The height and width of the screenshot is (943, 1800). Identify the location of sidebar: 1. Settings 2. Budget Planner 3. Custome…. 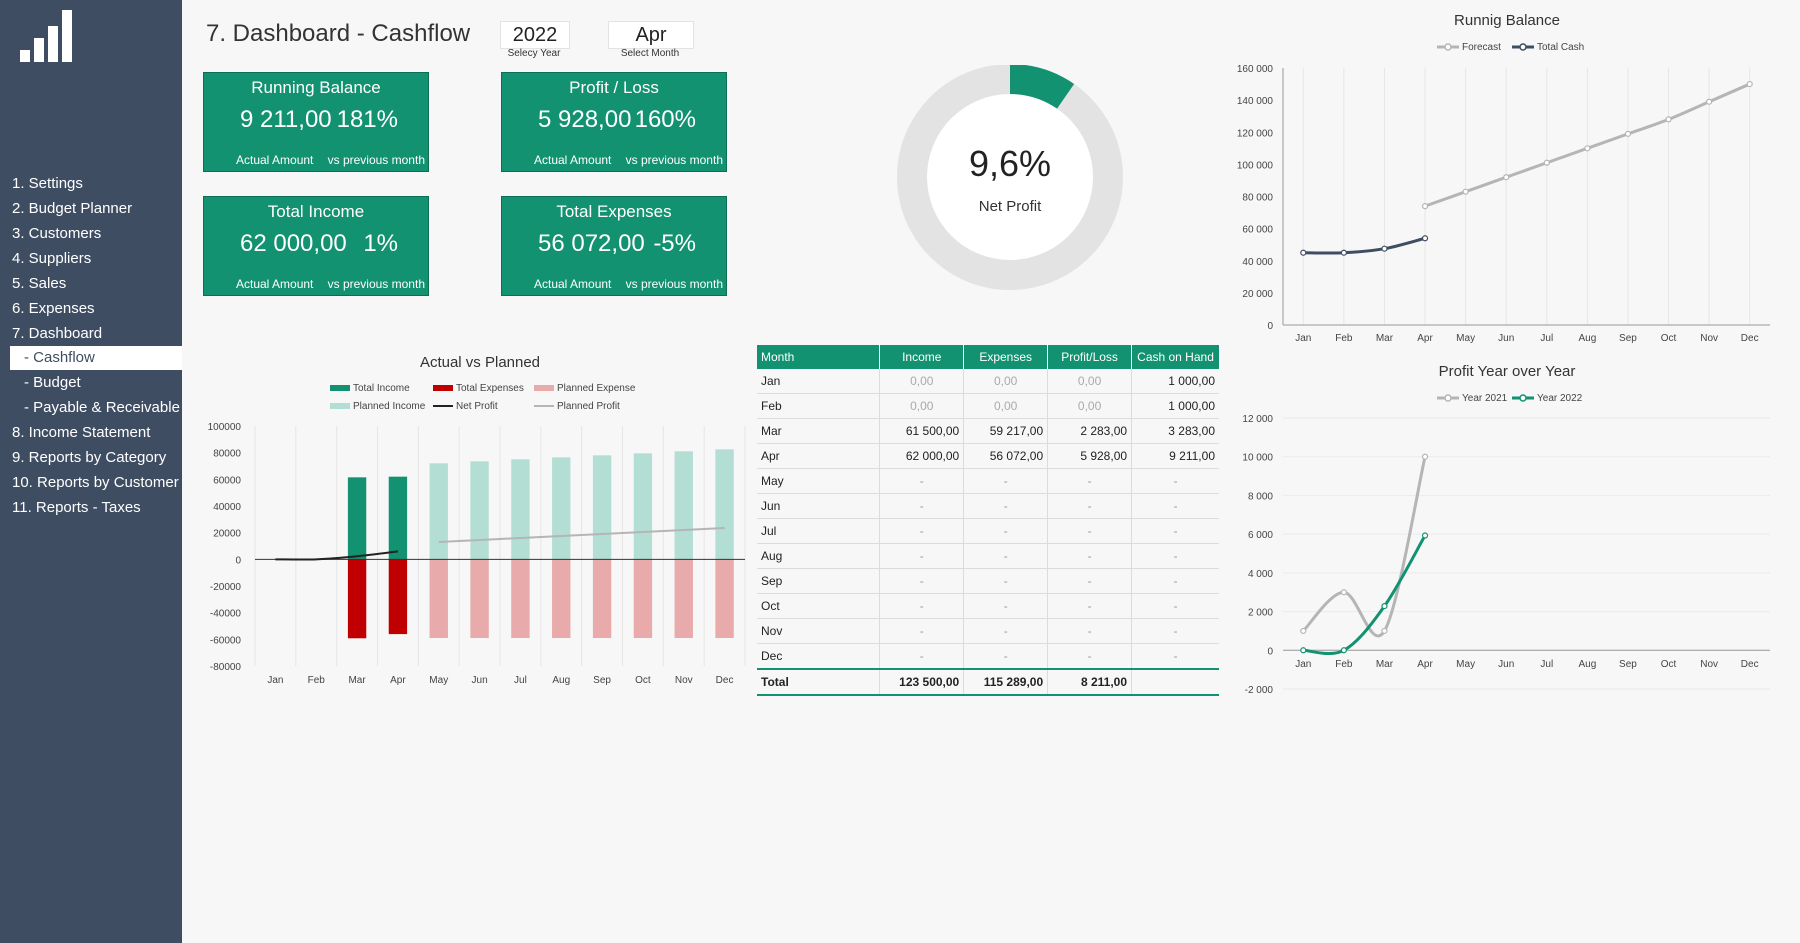
(91, 471).